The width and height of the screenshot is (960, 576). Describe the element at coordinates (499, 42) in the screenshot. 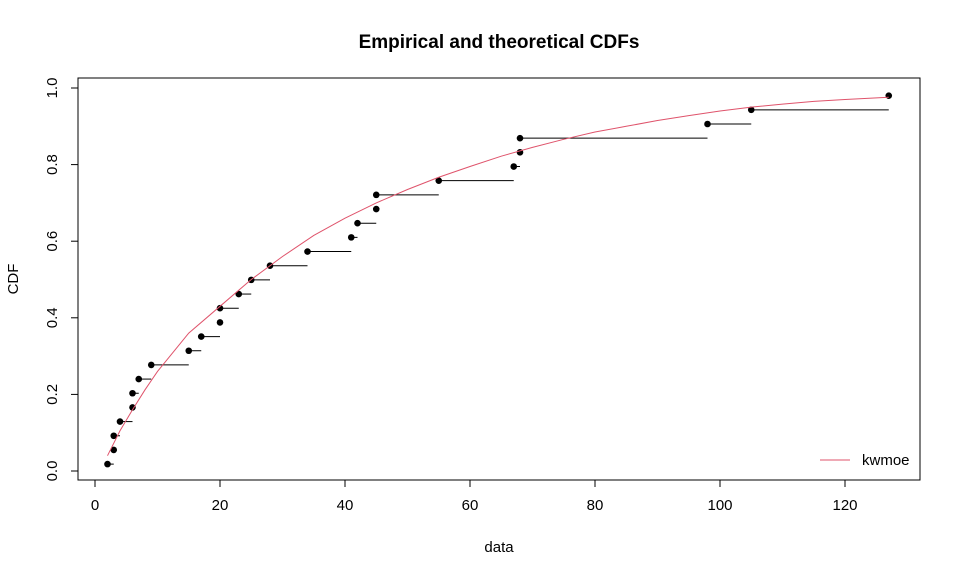

I see `chart-title: Empirical and theoretical CDFs` at that location.